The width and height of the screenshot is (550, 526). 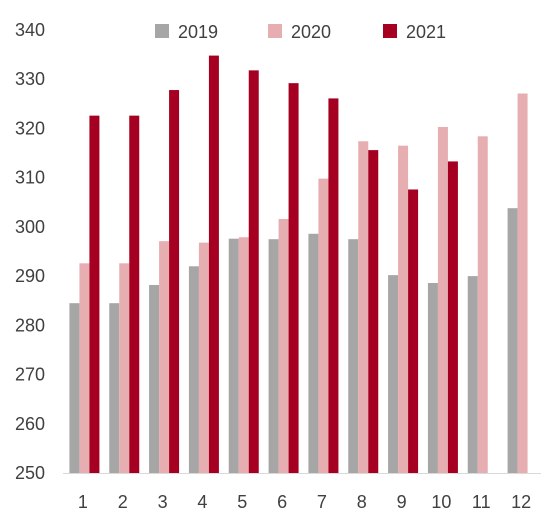 What do you see at coordinates (242, 502) in the screenshot?
I see `x-tick-label: 5` at bounding box center [242, 502].